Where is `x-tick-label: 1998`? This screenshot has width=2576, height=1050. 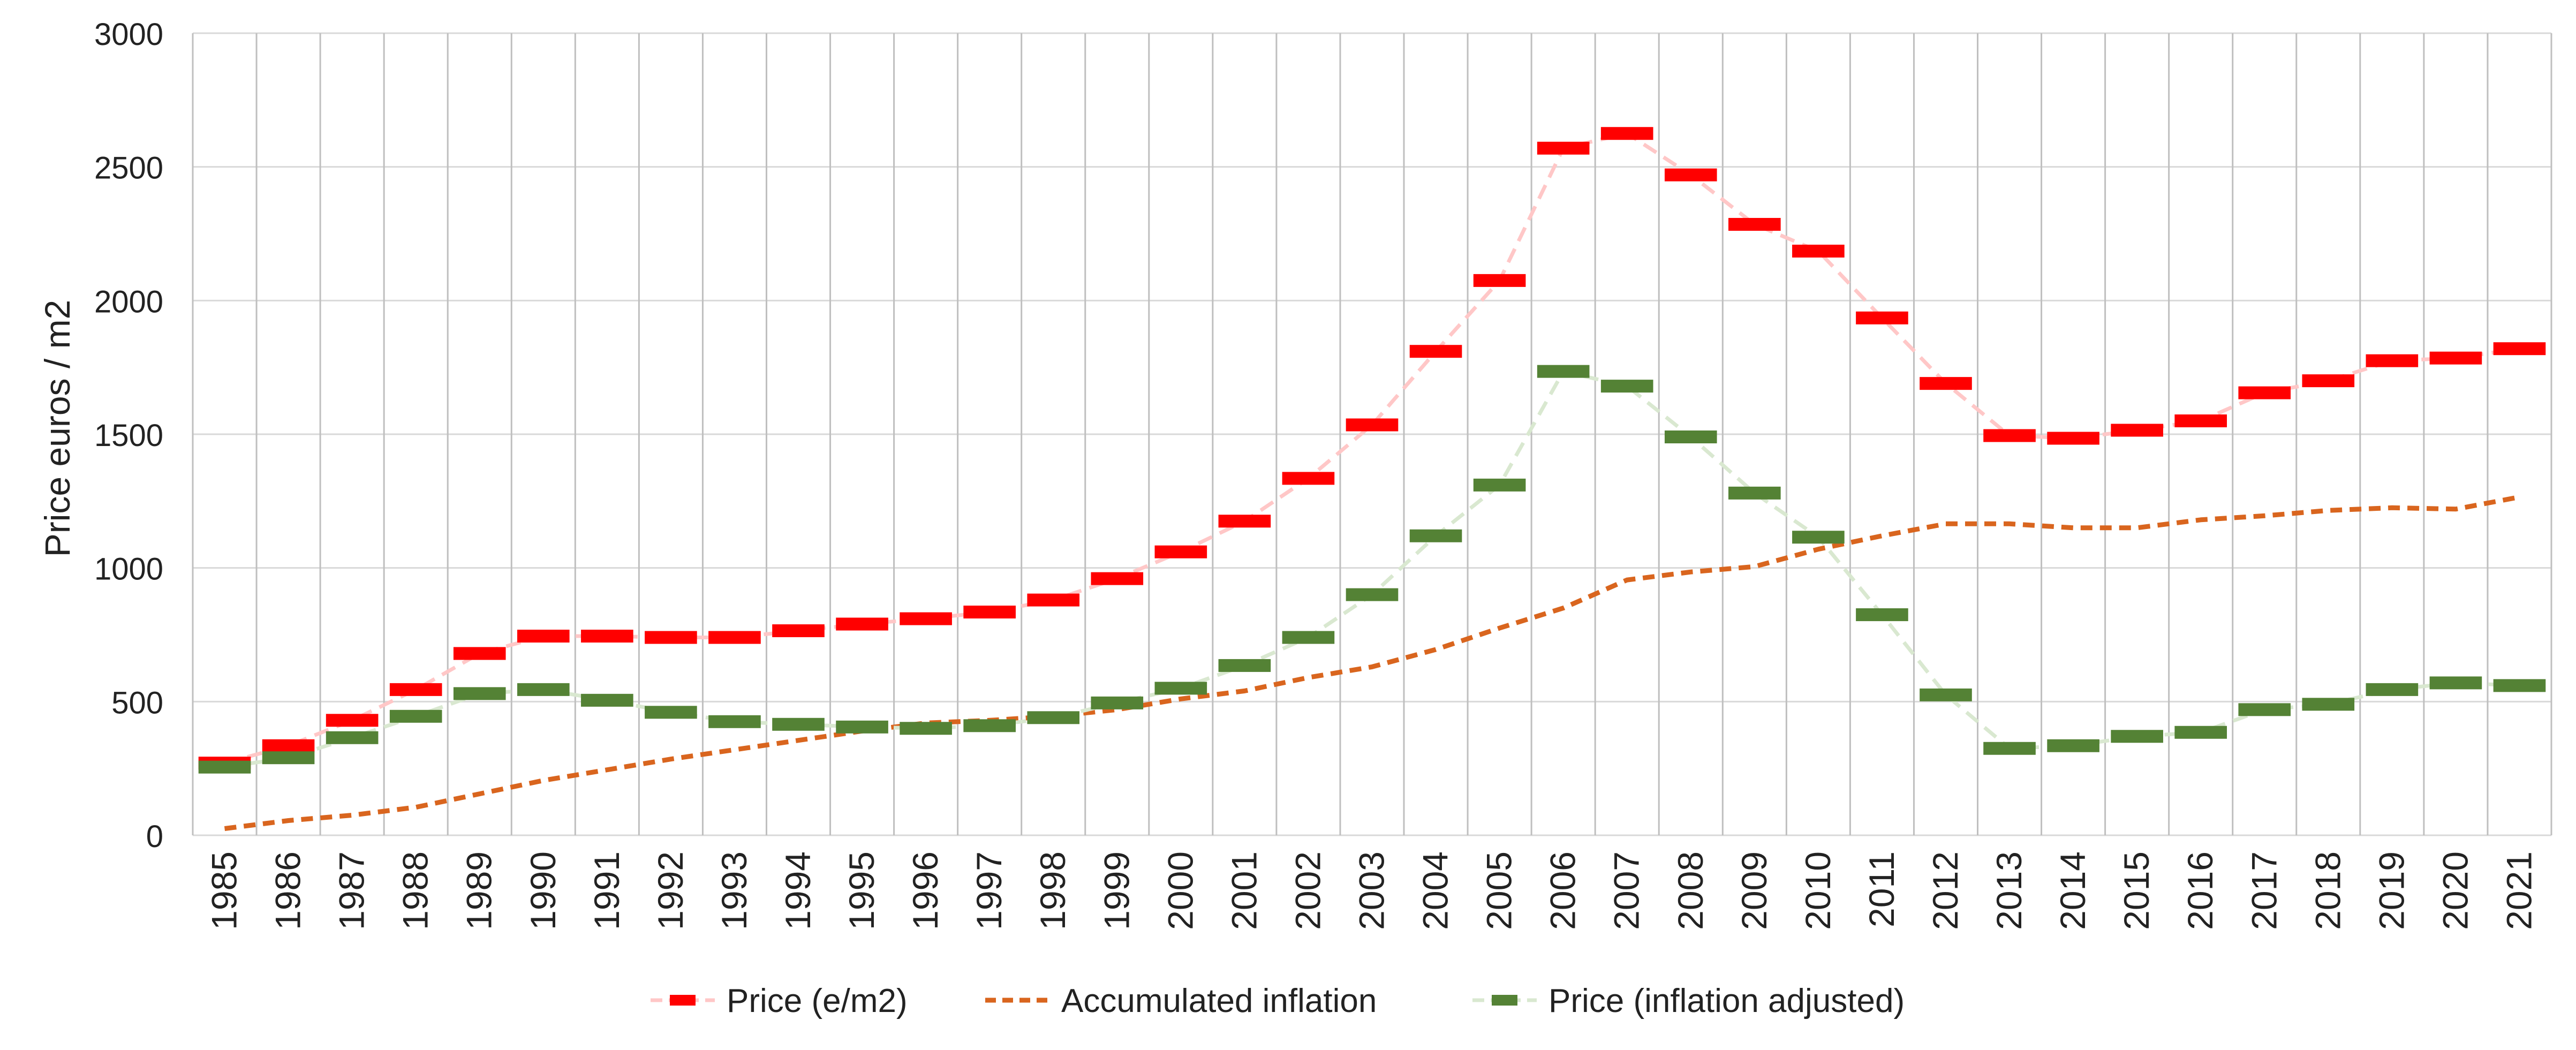
x-tick-label: 1998 is located at coordinates (1052, 890).